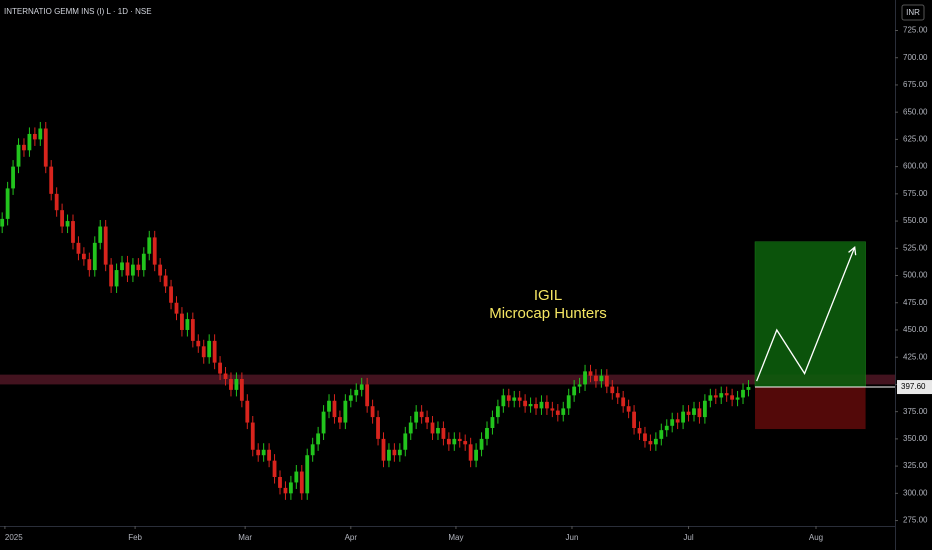 The width and height of the screenshot is (932, 550). I want to click on y-tick-label: 450.00, so click(915, 329).